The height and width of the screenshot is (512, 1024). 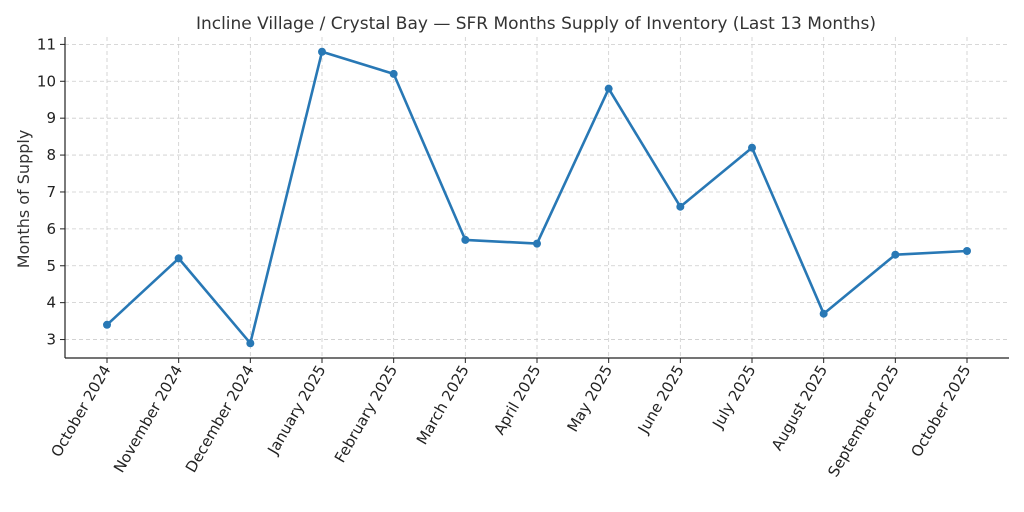 I want to click on y-tick-label: 7, so click(x=51, y=192).